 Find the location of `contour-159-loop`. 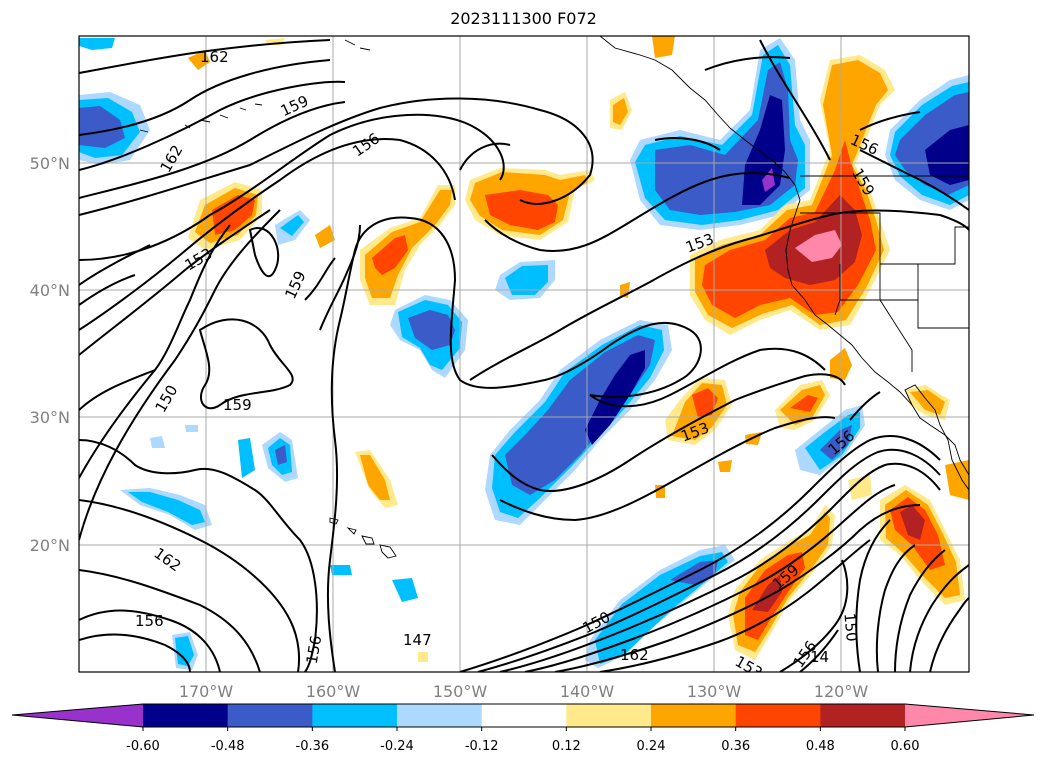

contour-159-loop is located at coordinates (246, 364).